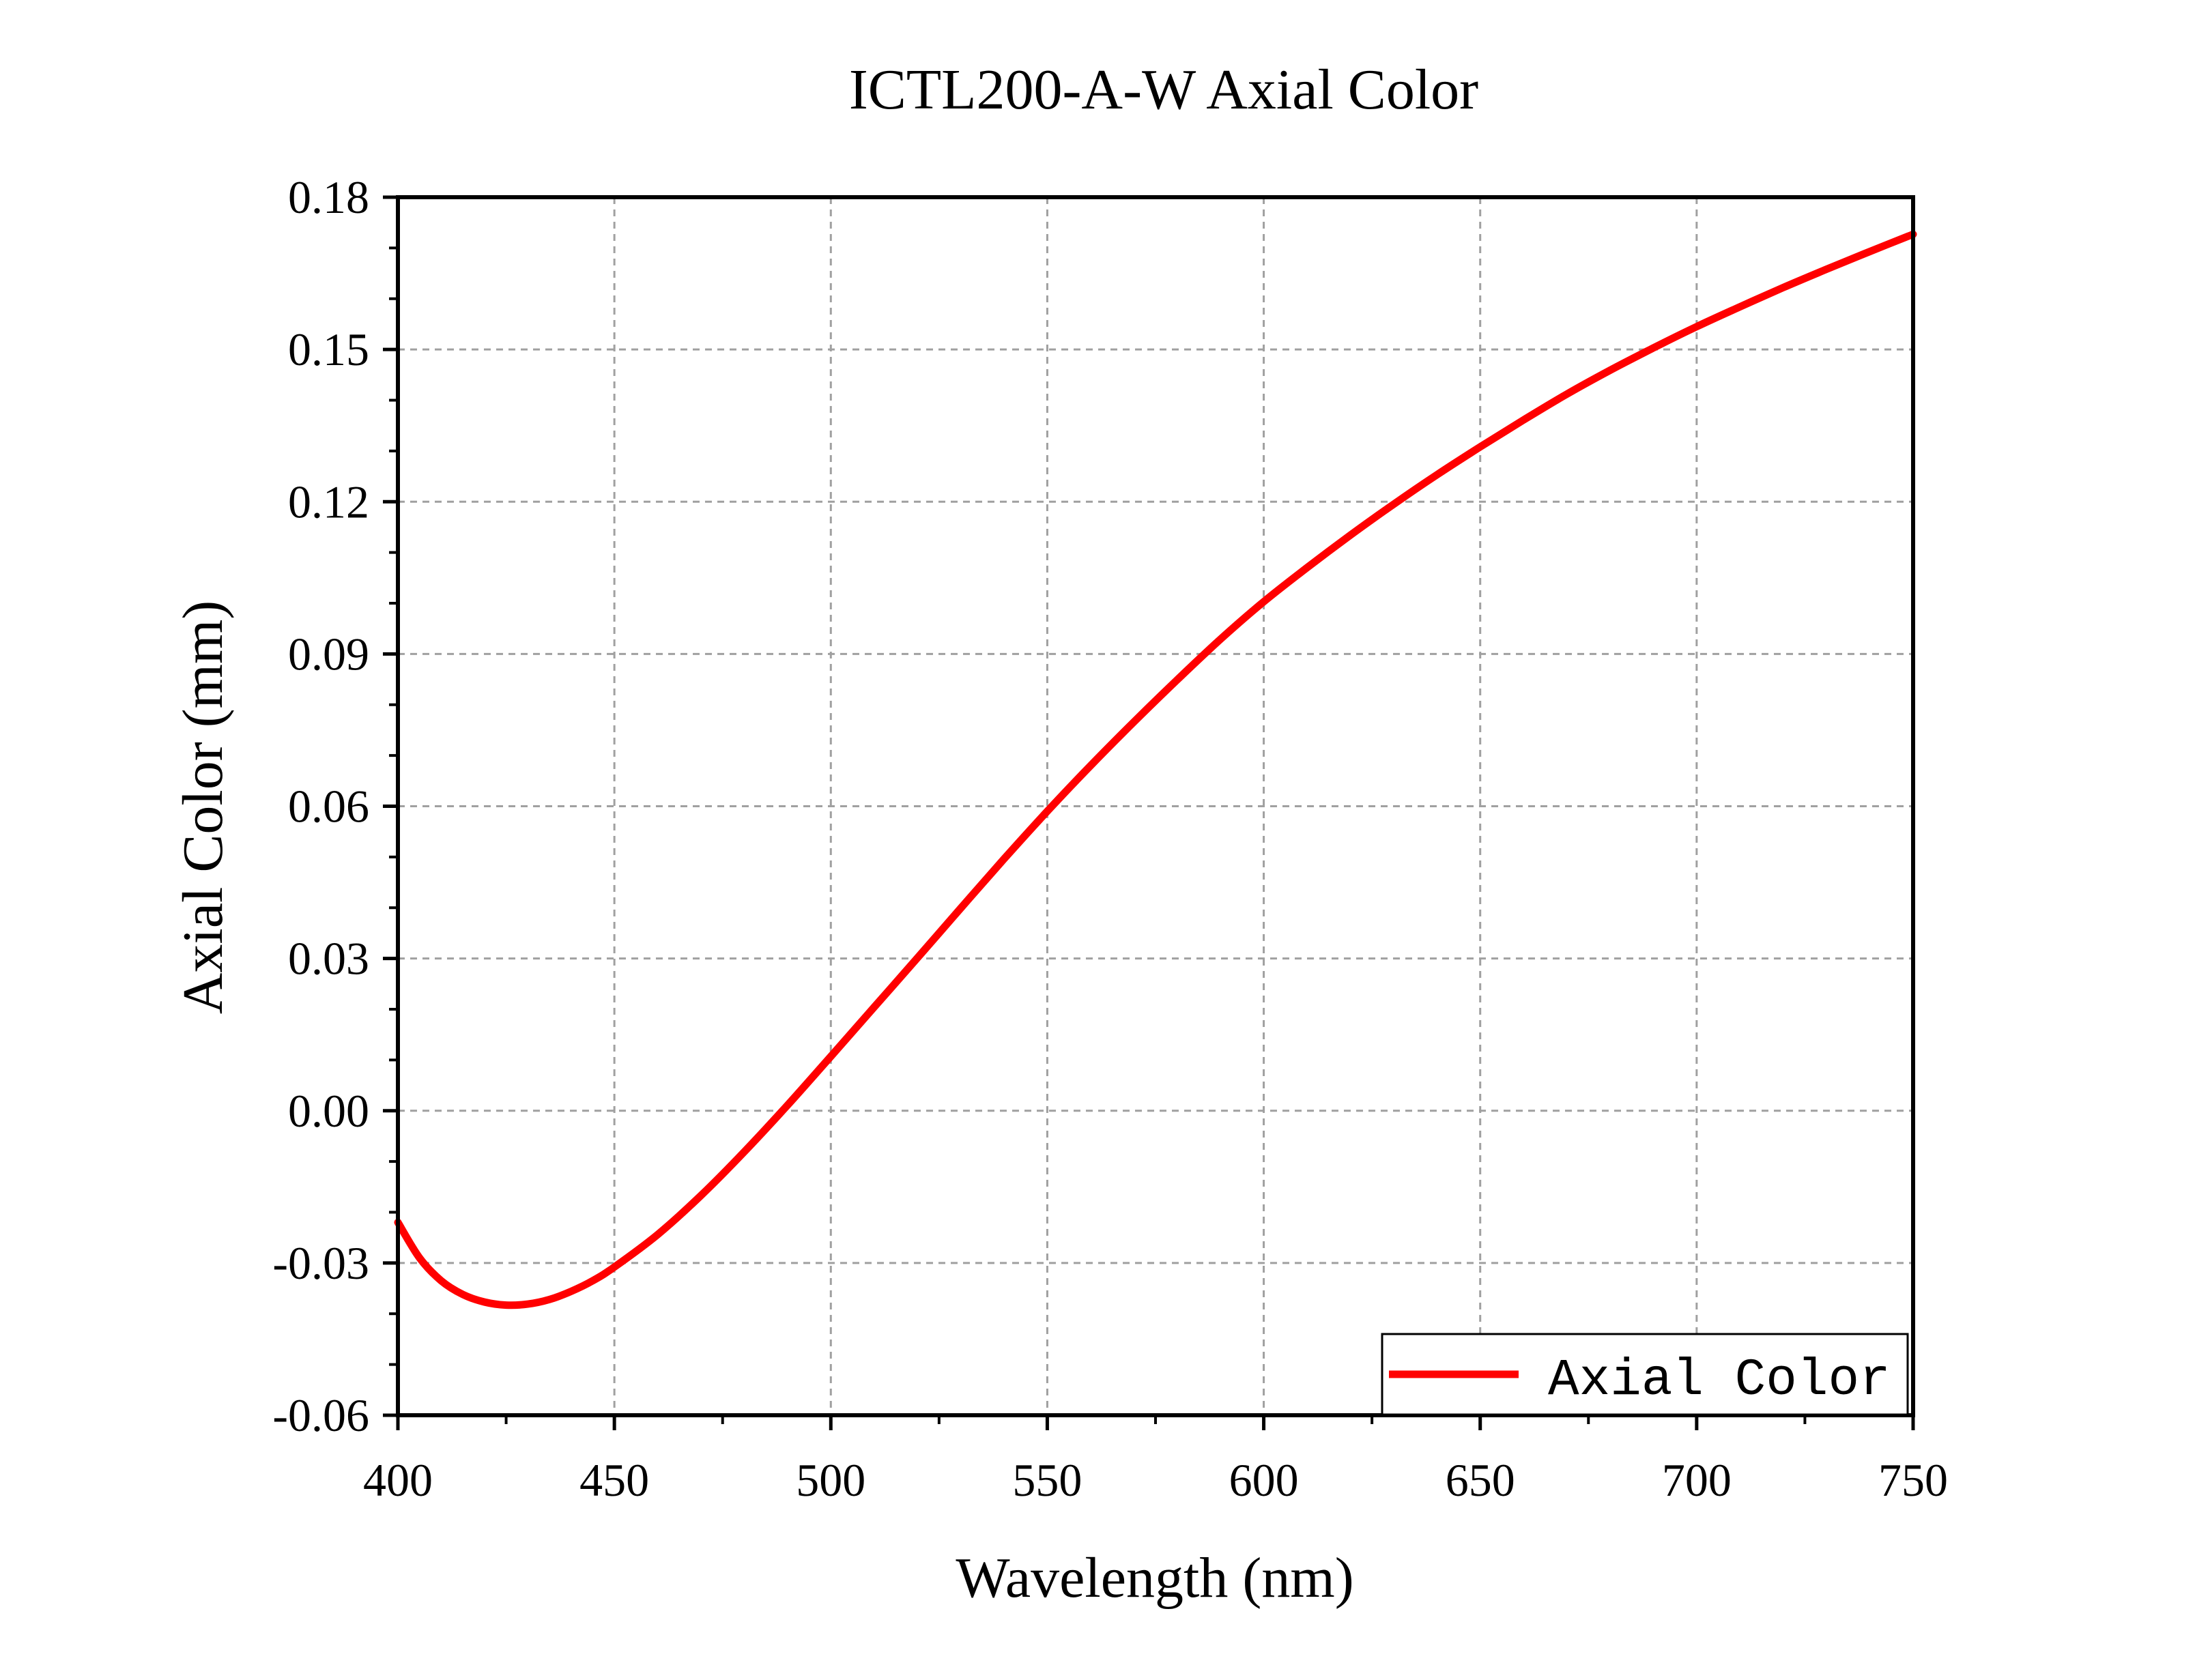  What do you see at coordinates (1697, 1480) in the screenshot?
I see `x-tick-label: 700` at bounding box center [1697, 1480].